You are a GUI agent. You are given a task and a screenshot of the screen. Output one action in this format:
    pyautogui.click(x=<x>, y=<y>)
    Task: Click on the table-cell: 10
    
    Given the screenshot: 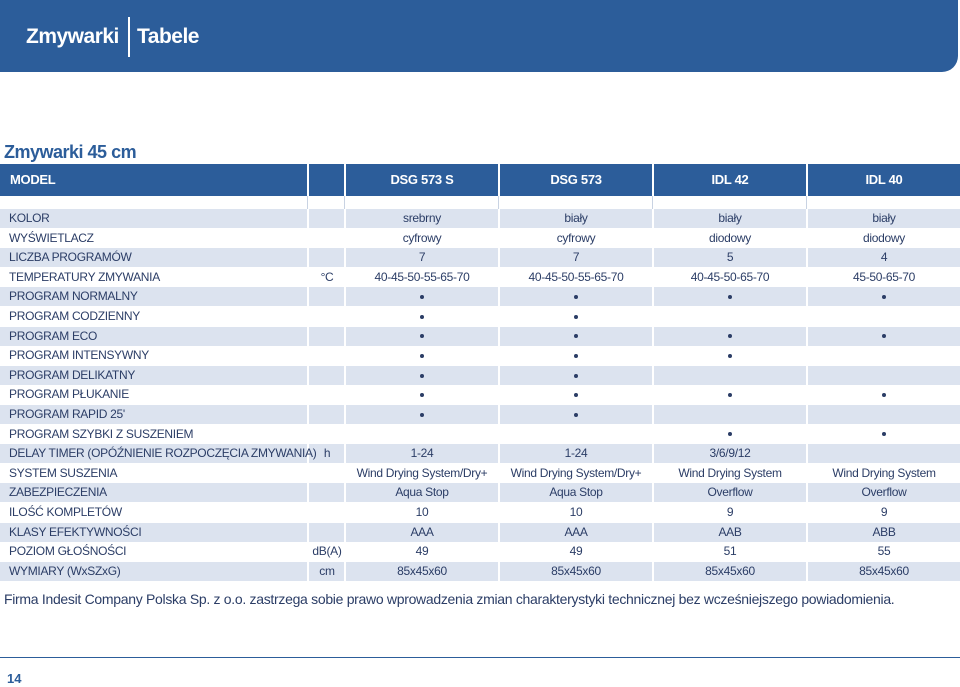 What is the action you would take?
    pyautogui.click(x=422, y=512)
    